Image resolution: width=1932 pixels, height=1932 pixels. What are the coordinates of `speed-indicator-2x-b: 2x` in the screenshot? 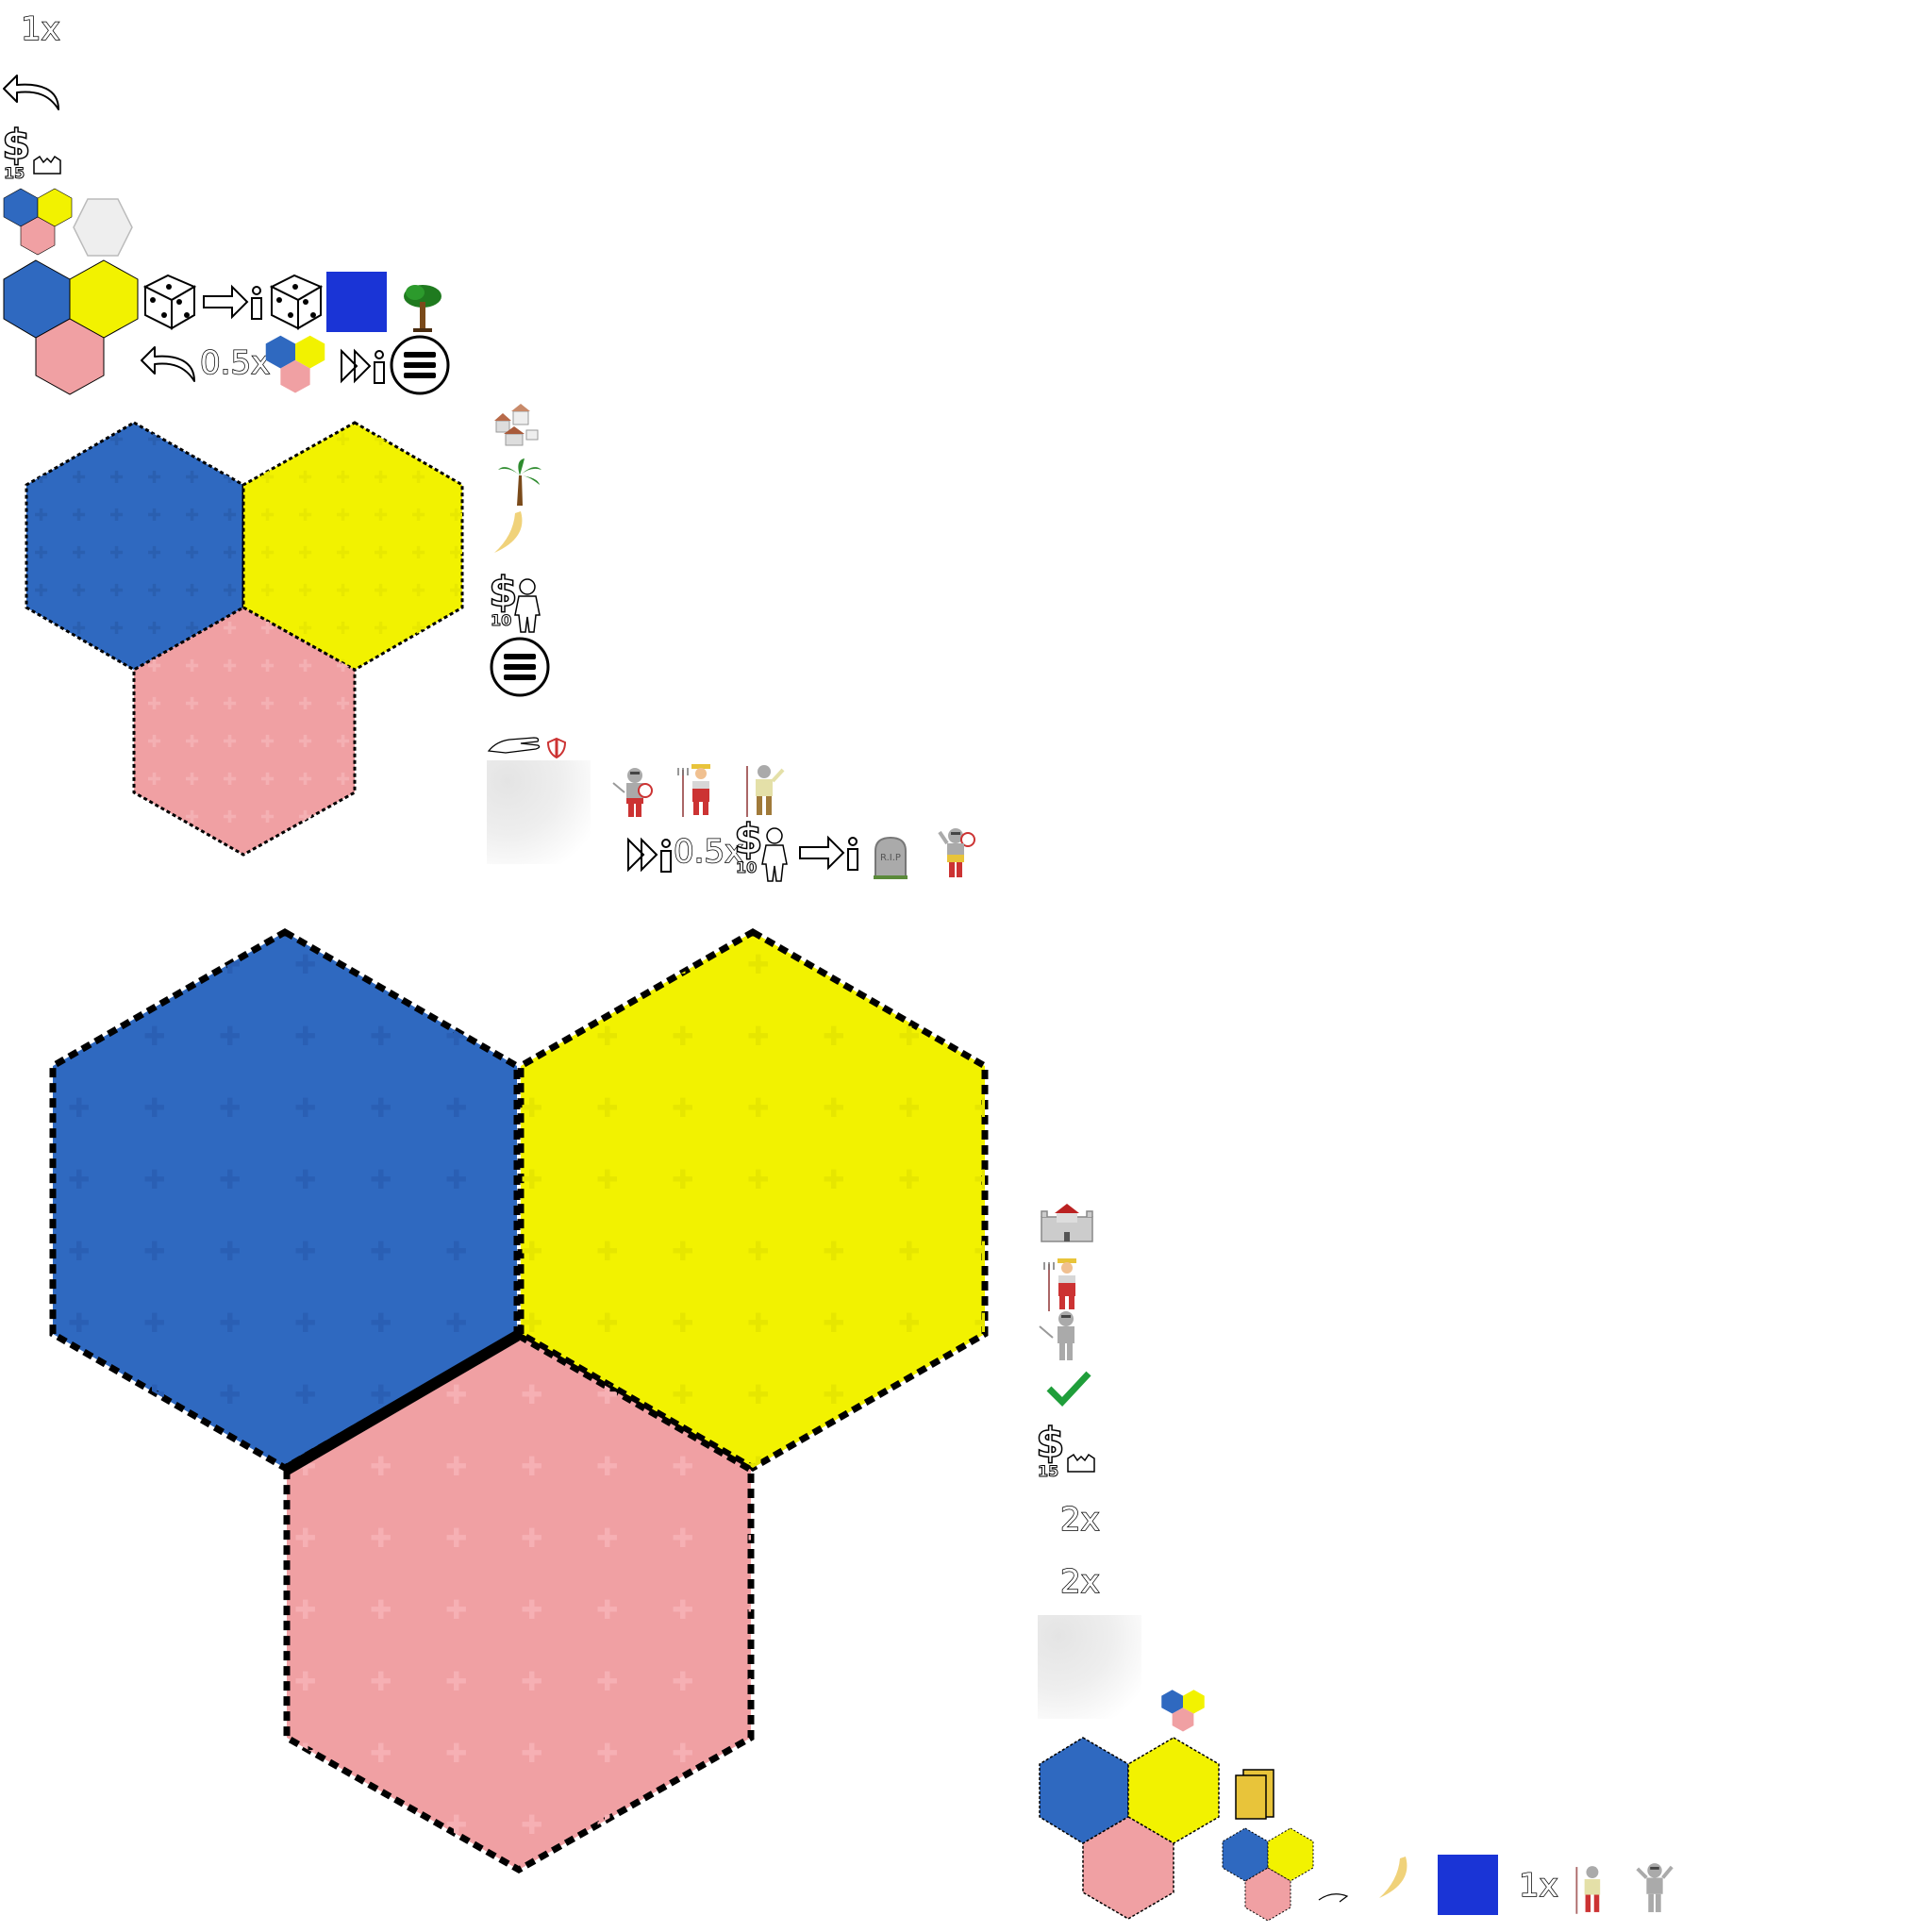 It's located at (1079, 1582).